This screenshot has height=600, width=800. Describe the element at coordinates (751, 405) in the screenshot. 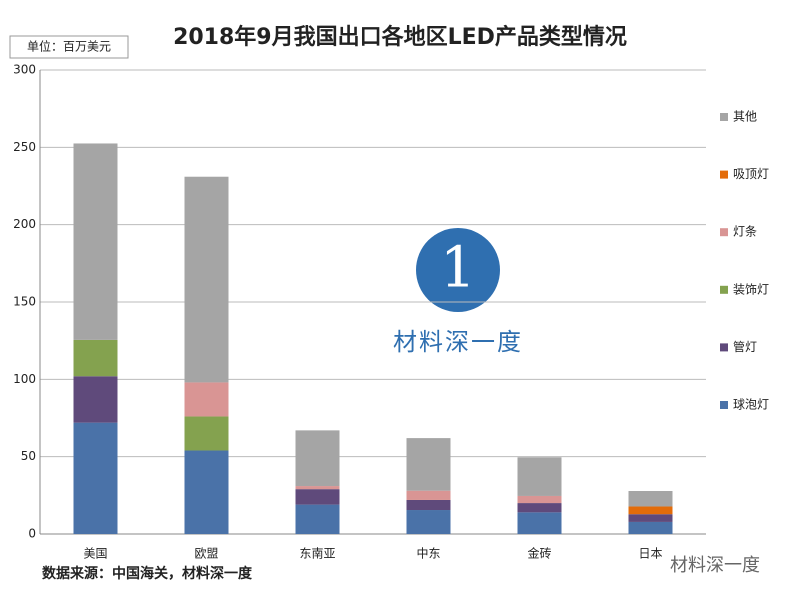

I see `legend-label: 球泡灯` at that location.